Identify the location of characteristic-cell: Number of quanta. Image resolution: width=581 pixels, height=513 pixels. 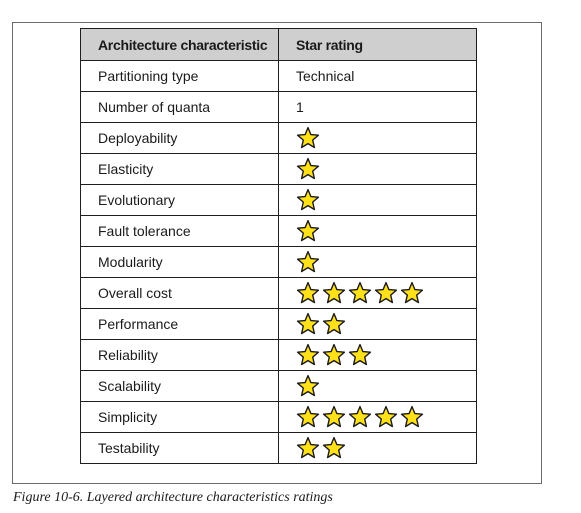
(179, 107).